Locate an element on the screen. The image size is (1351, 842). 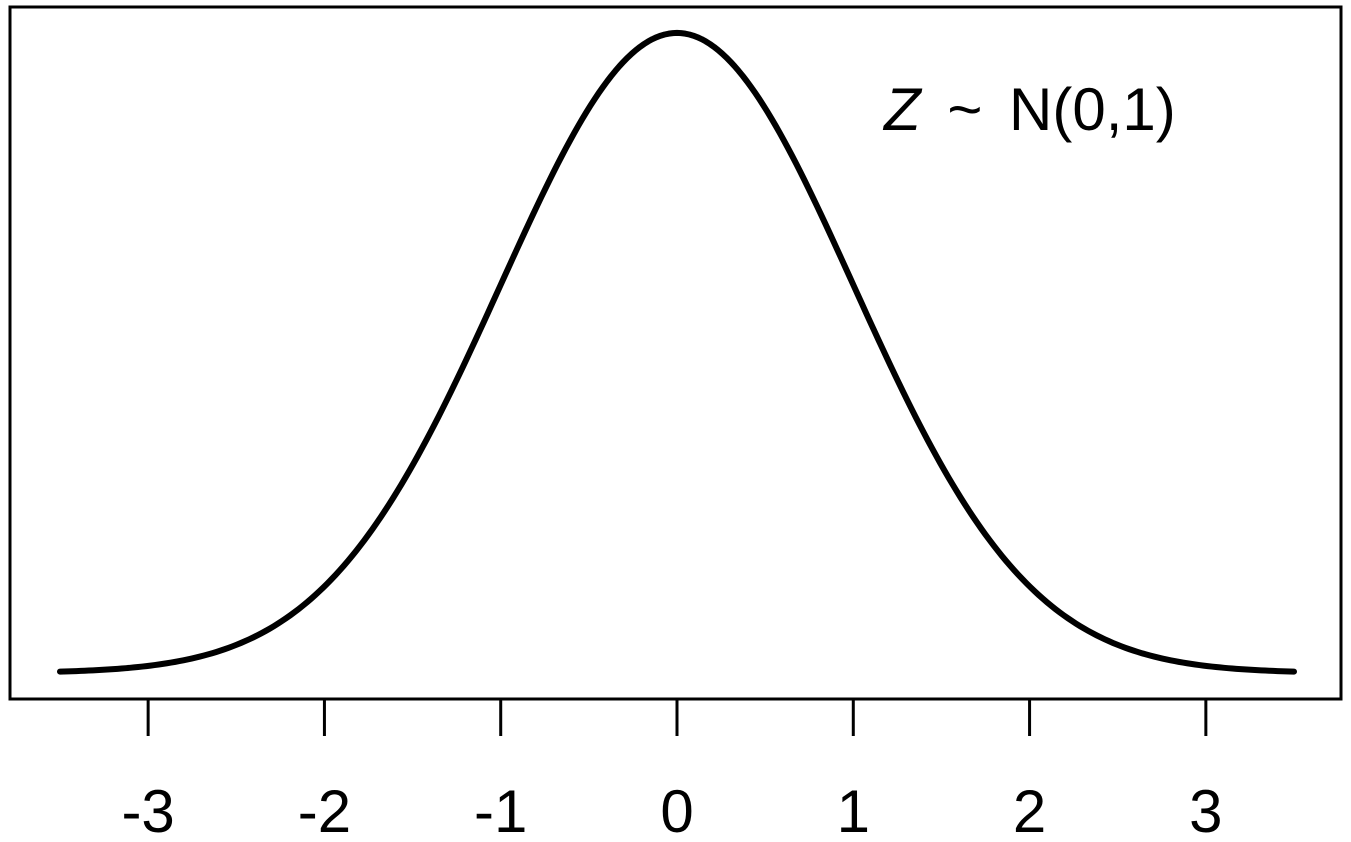
x-tick-label: 1 is located at coordinates (853, 810).